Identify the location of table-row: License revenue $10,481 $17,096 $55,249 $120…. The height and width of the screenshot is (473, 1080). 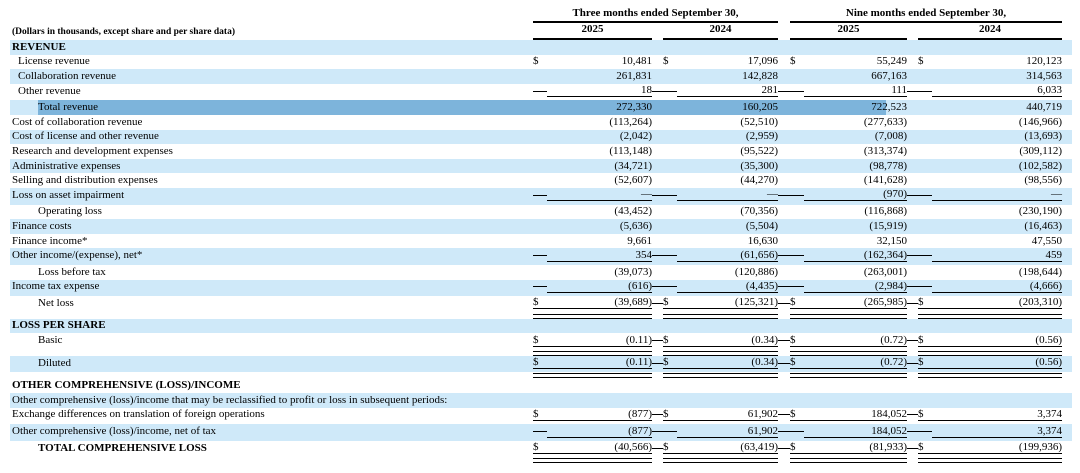
(541, 62).